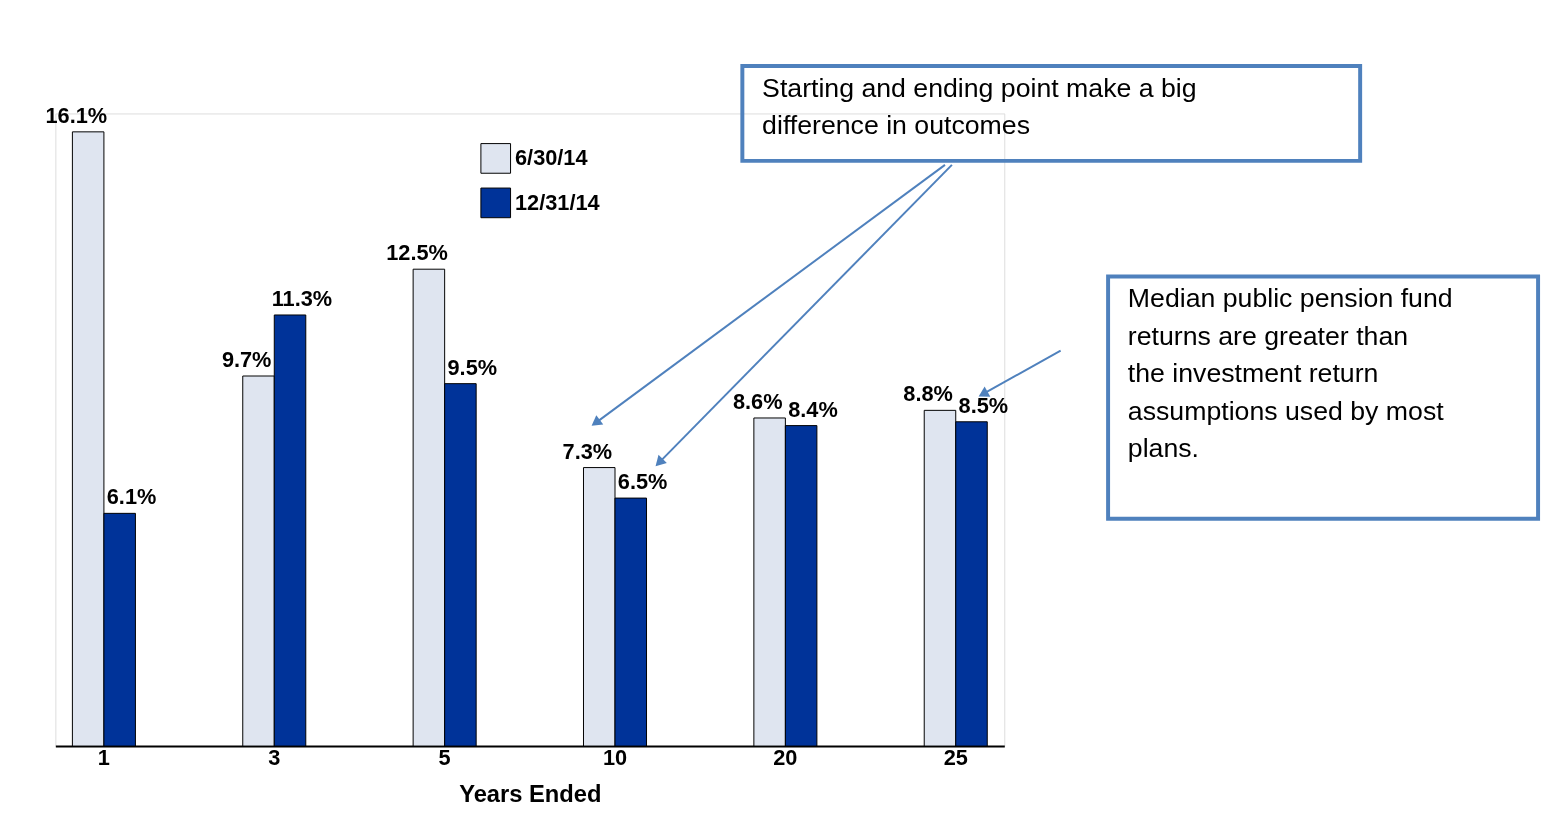 The width and height of the screenshot is (1545, 820). Describe the element at coordinates (983, 405) in the screenshot. I see `data-label: 8.5%` at that location.